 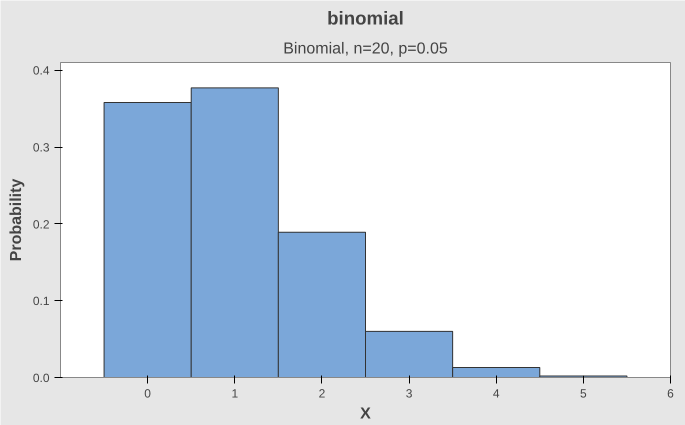 I want to click on x-axis-title: X, so click(x=366, y=414).